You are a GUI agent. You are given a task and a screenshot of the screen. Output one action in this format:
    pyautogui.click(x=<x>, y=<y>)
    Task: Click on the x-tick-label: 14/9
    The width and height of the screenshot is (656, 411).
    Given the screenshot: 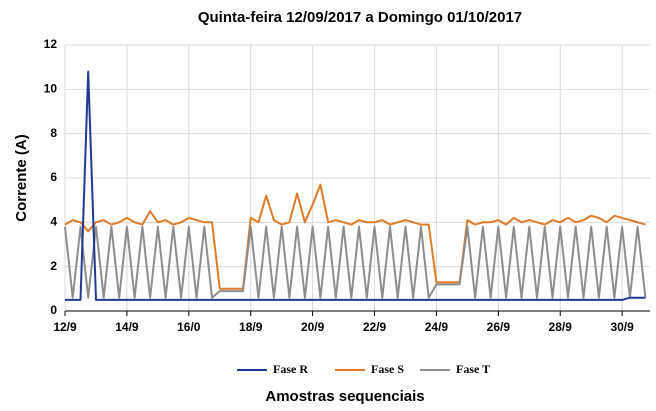 What is the action you would take?
    pyautogui.click(x=127, y=327)
    